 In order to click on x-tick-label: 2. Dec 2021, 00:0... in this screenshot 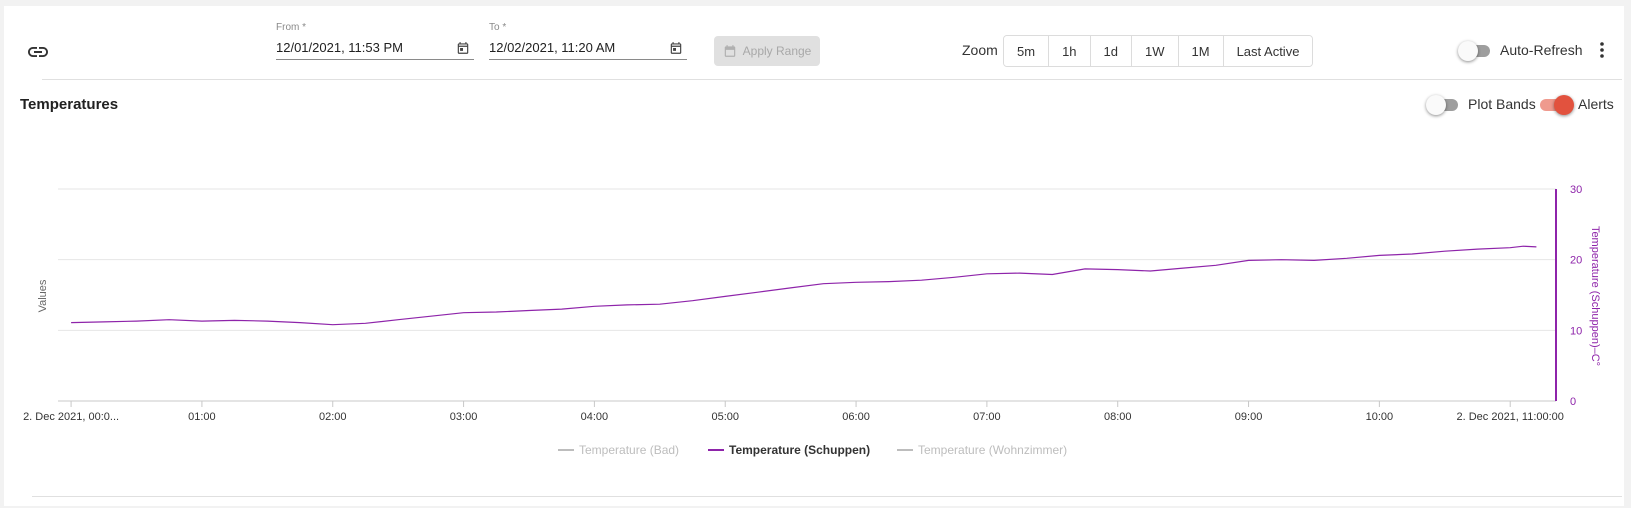, I will do `click(71, 417)`.